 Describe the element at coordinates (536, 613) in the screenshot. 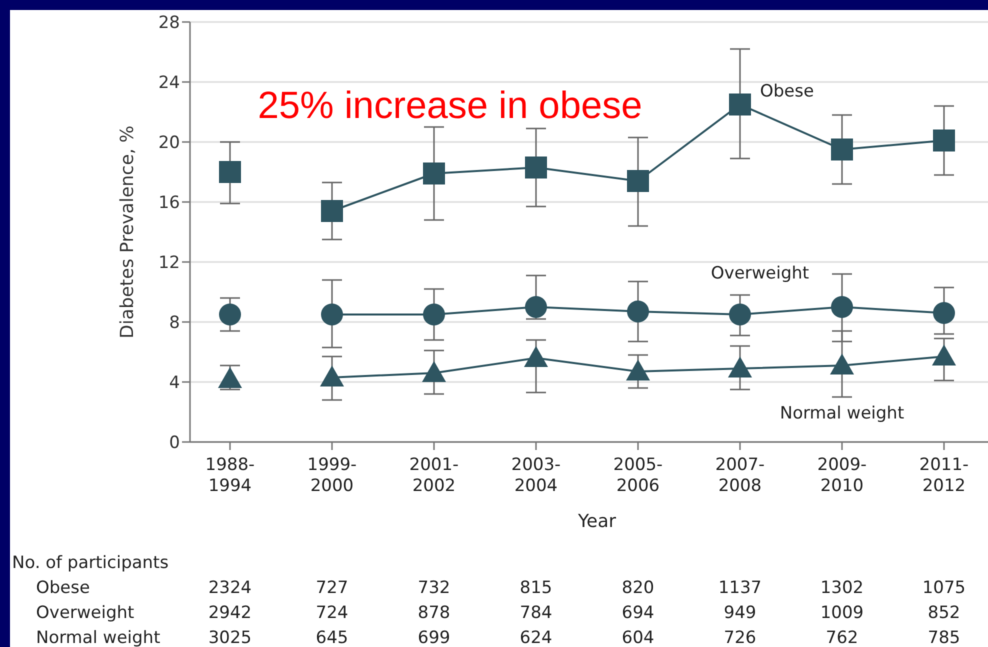

I see `text: 784` at that location.